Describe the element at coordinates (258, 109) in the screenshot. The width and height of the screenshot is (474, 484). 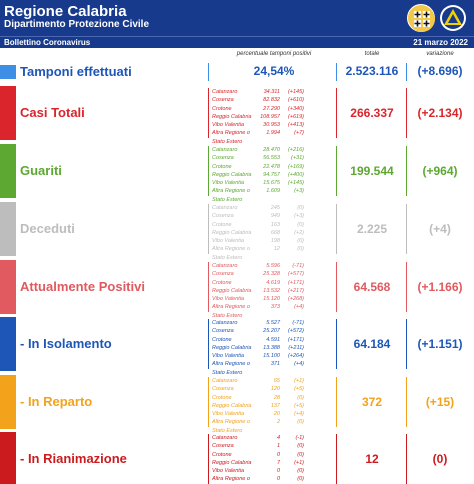
I see `province-line: Crotone 27.290 (+340)` at that location.